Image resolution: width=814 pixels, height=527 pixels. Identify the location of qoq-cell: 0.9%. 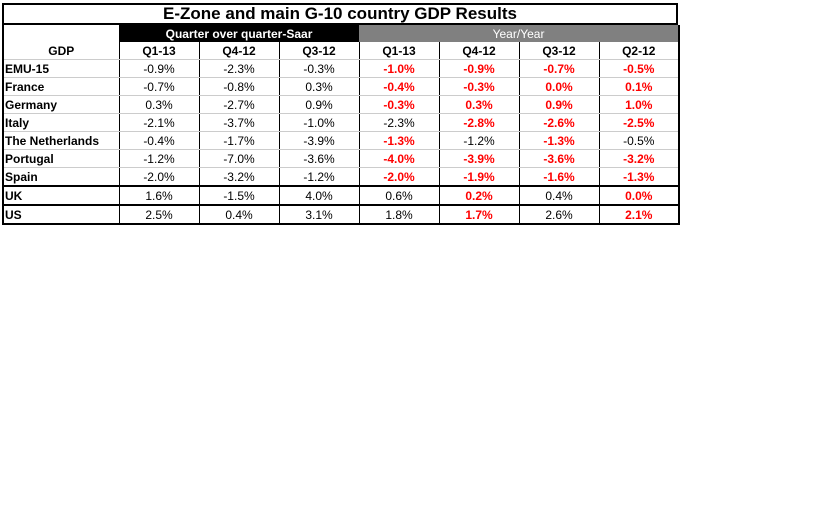
(319, 104).